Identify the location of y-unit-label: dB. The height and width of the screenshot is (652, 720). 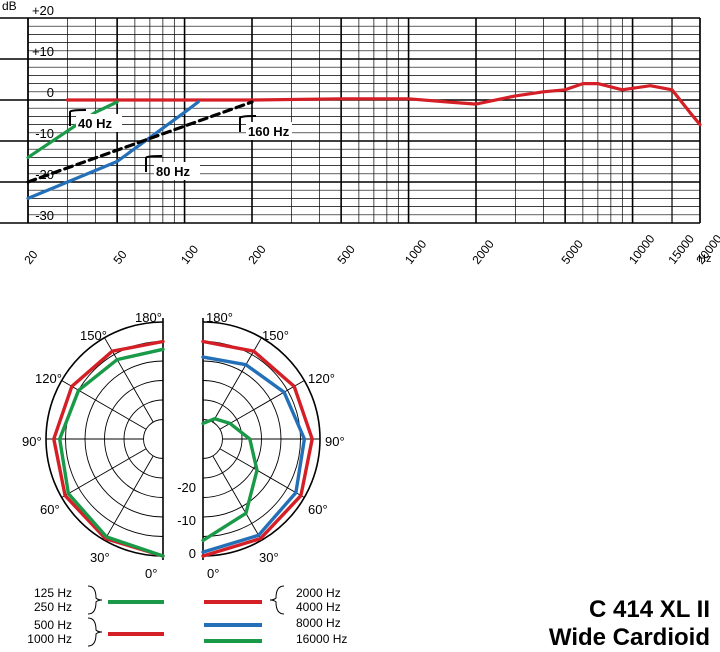
(9, 6).